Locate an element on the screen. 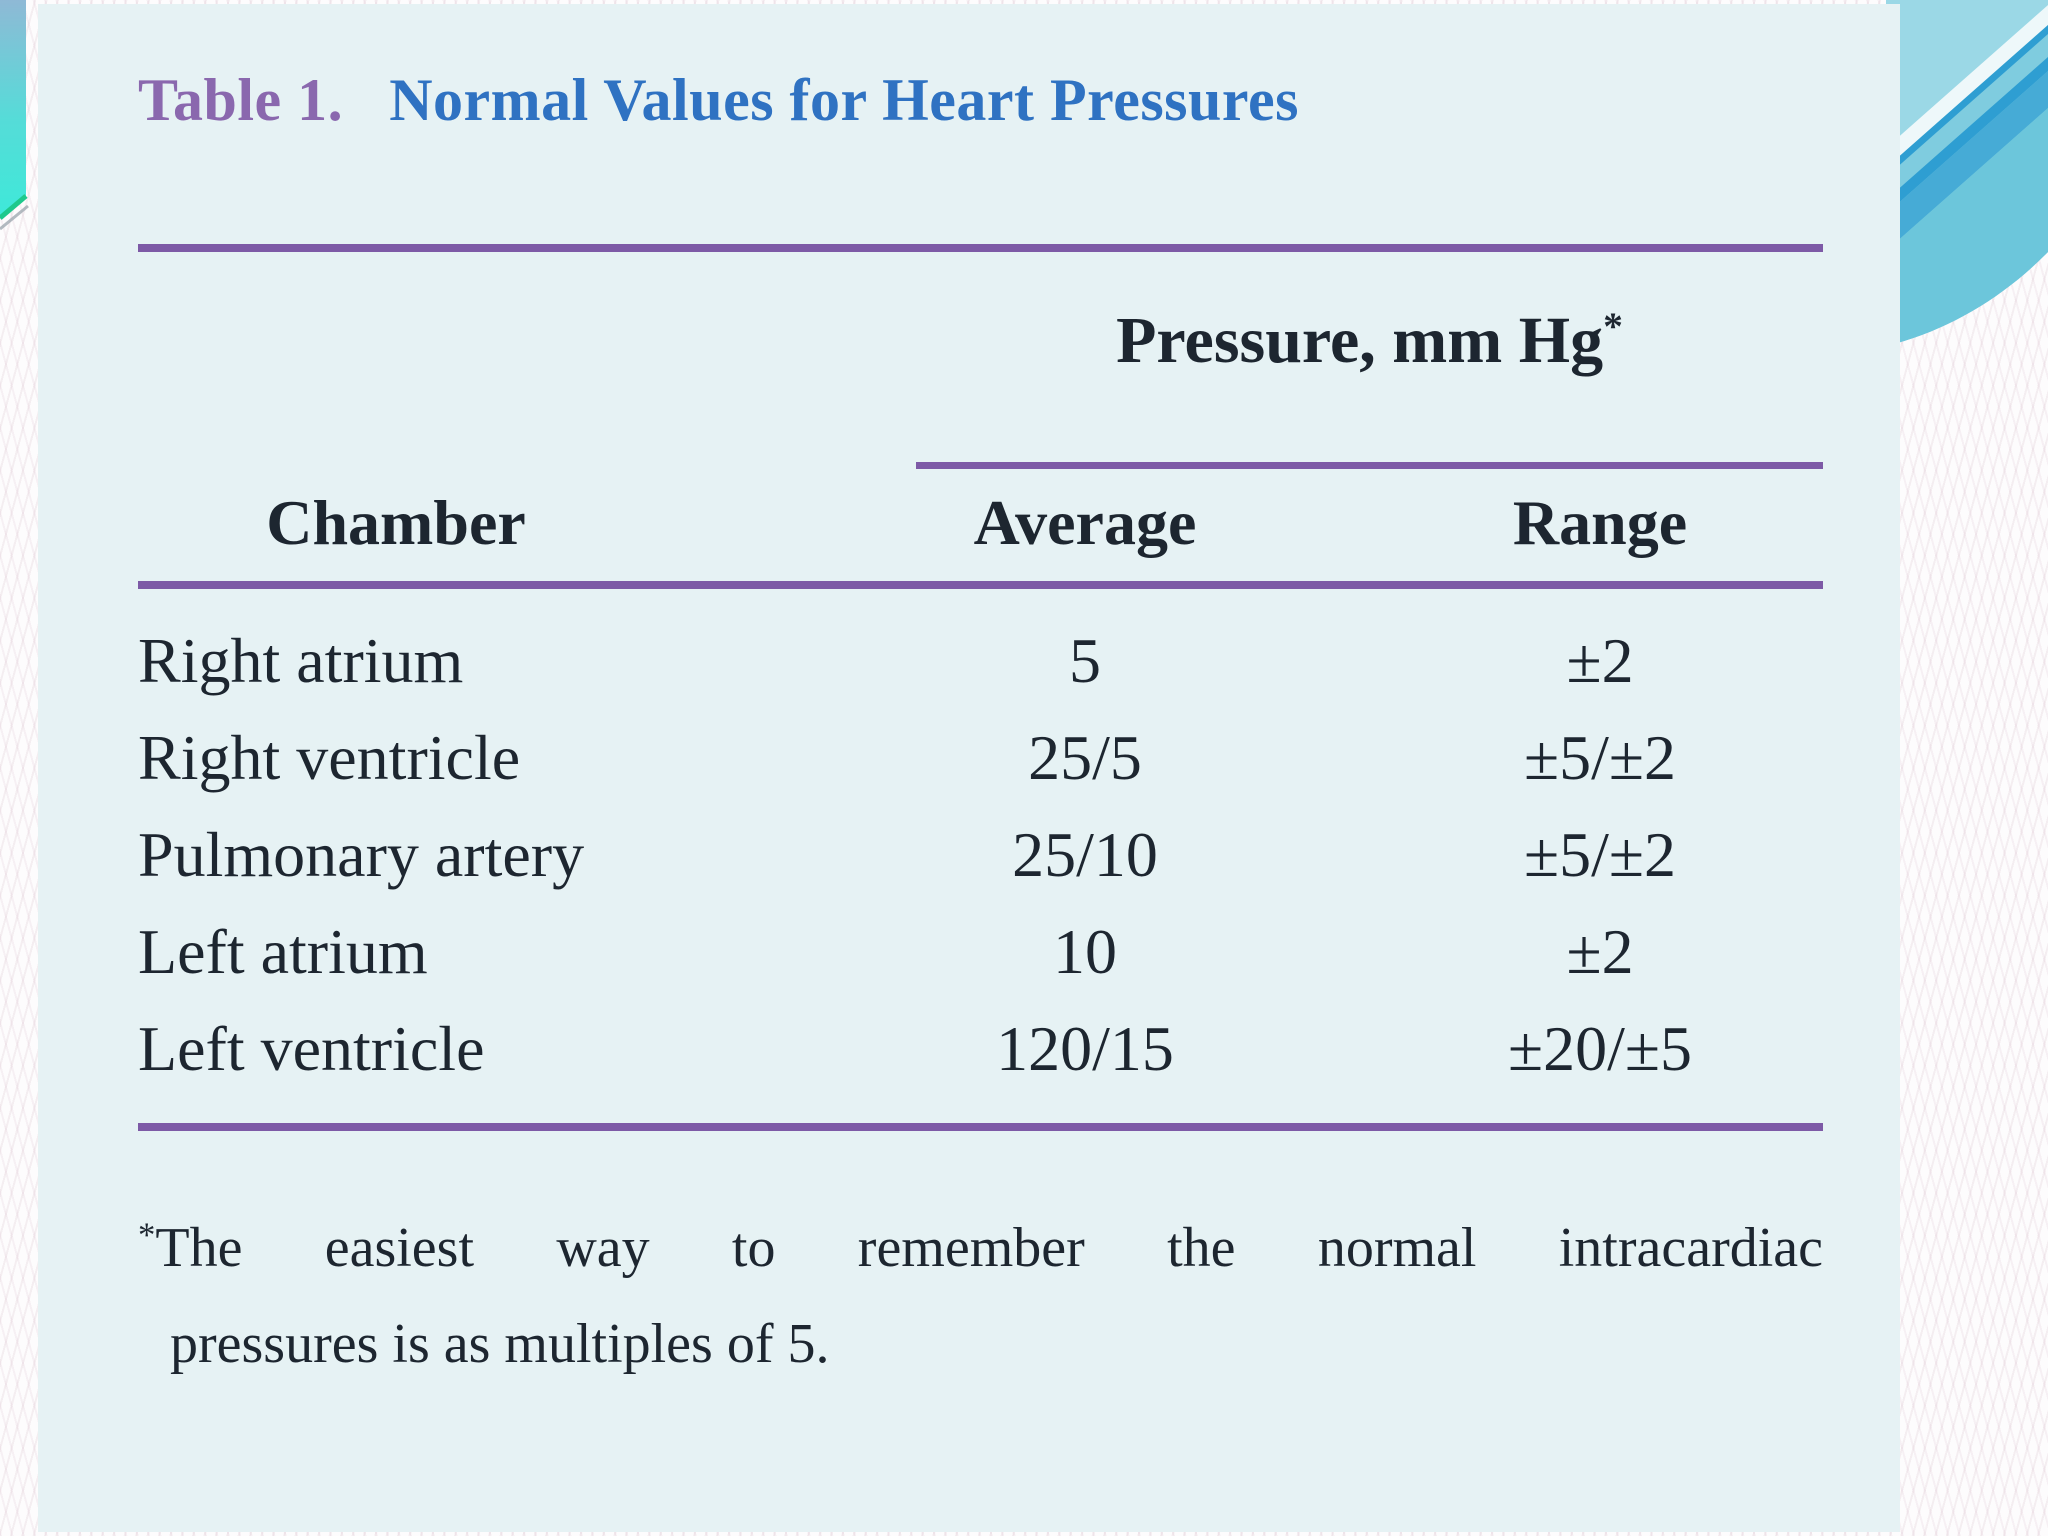  chamber-cell: Left ventricle is located at coordinates (311, 1048).